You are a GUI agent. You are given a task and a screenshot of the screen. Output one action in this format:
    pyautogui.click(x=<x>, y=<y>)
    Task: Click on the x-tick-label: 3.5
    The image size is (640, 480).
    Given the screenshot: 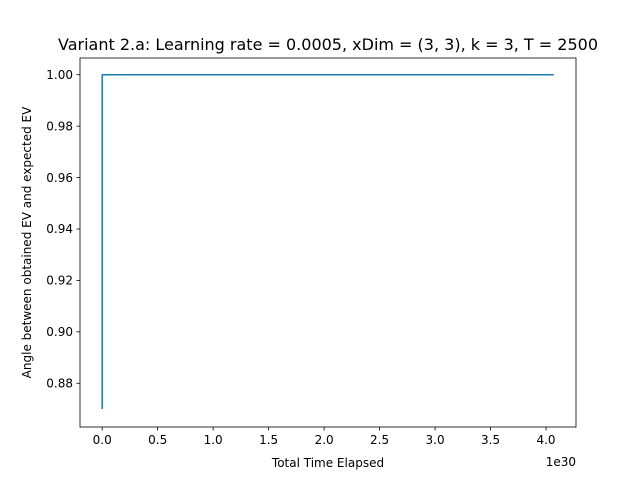 What is the action you would take?
    pyautogui.click(x=490, y=440)
    